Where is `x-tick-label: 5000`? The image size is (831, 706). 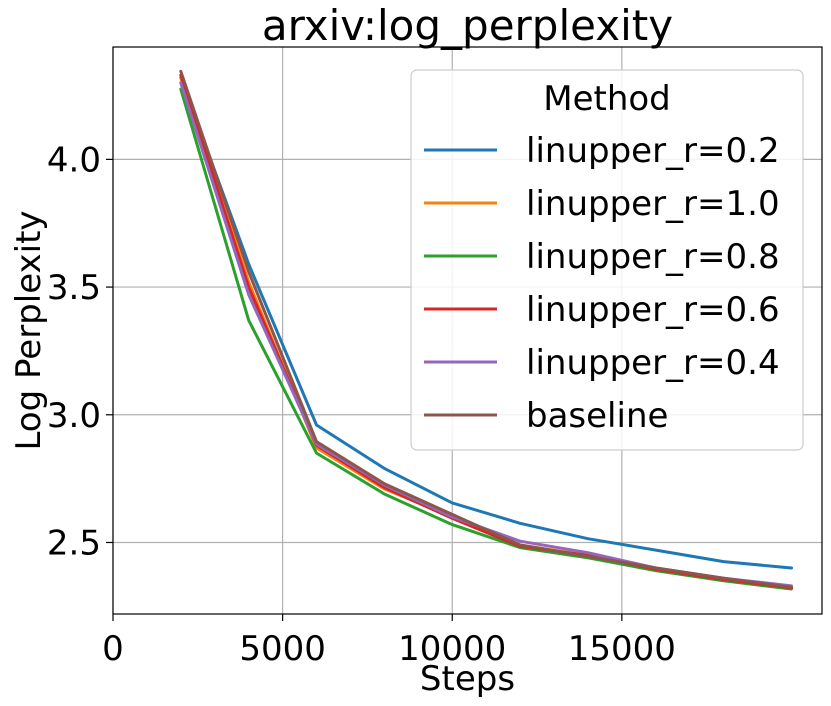
x-tick-label: 5000 is located at coordinates (282, 649).